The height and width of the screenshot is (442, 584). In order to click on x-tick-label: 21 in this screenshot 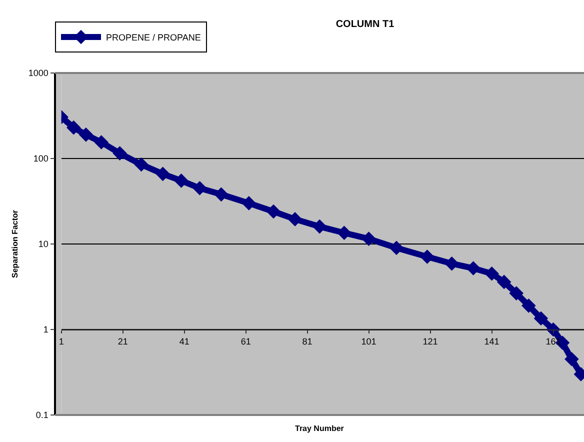, I will do `click(123, 341)`.